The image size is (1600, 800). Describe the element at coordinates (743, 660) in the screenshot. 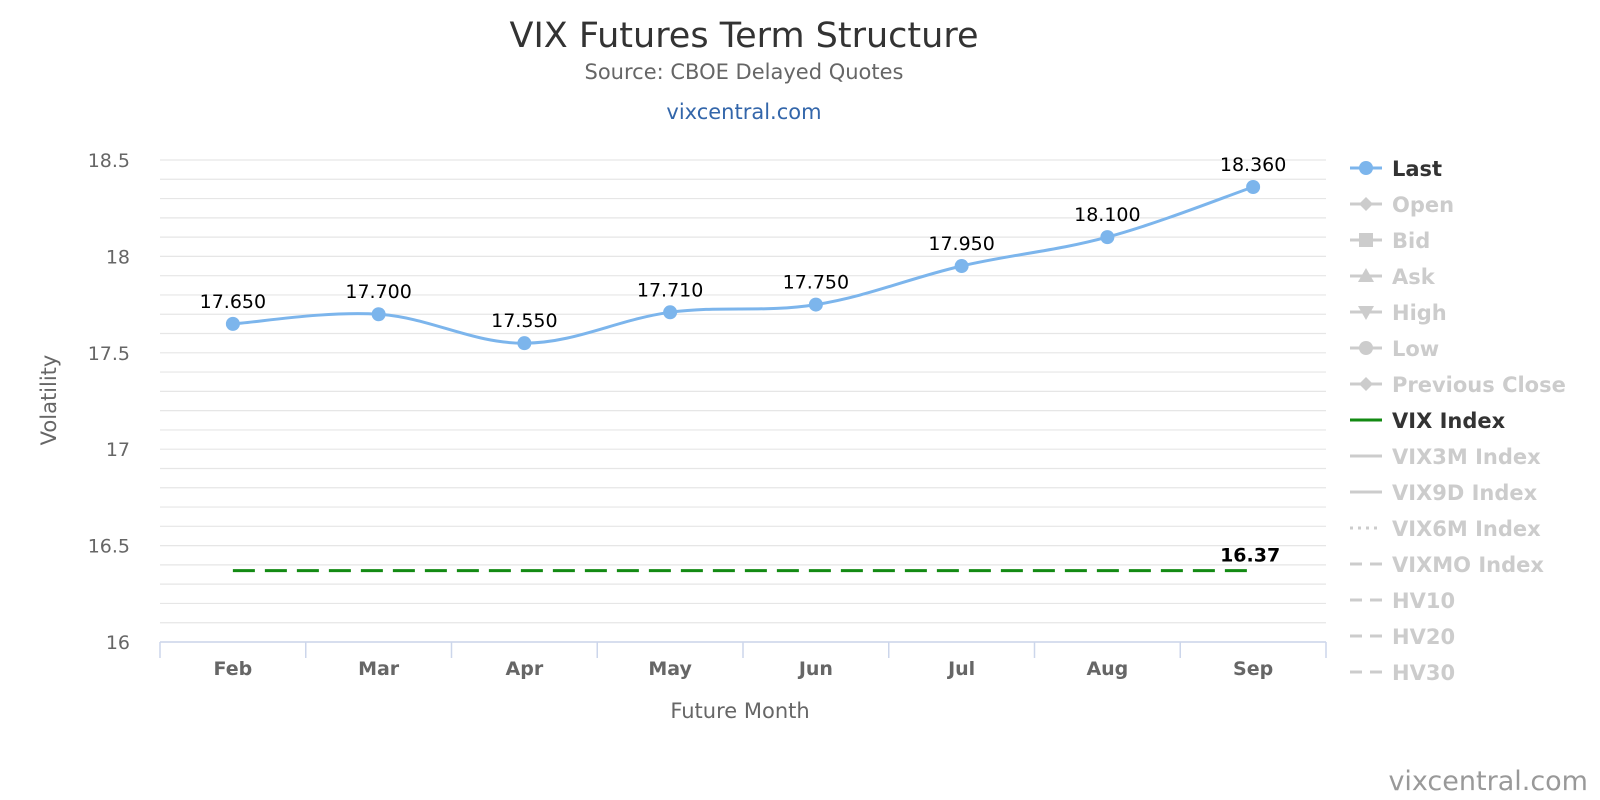

I see `x-axis: Feb Mar Apr May Jun Jul Aug Sep` at that location.